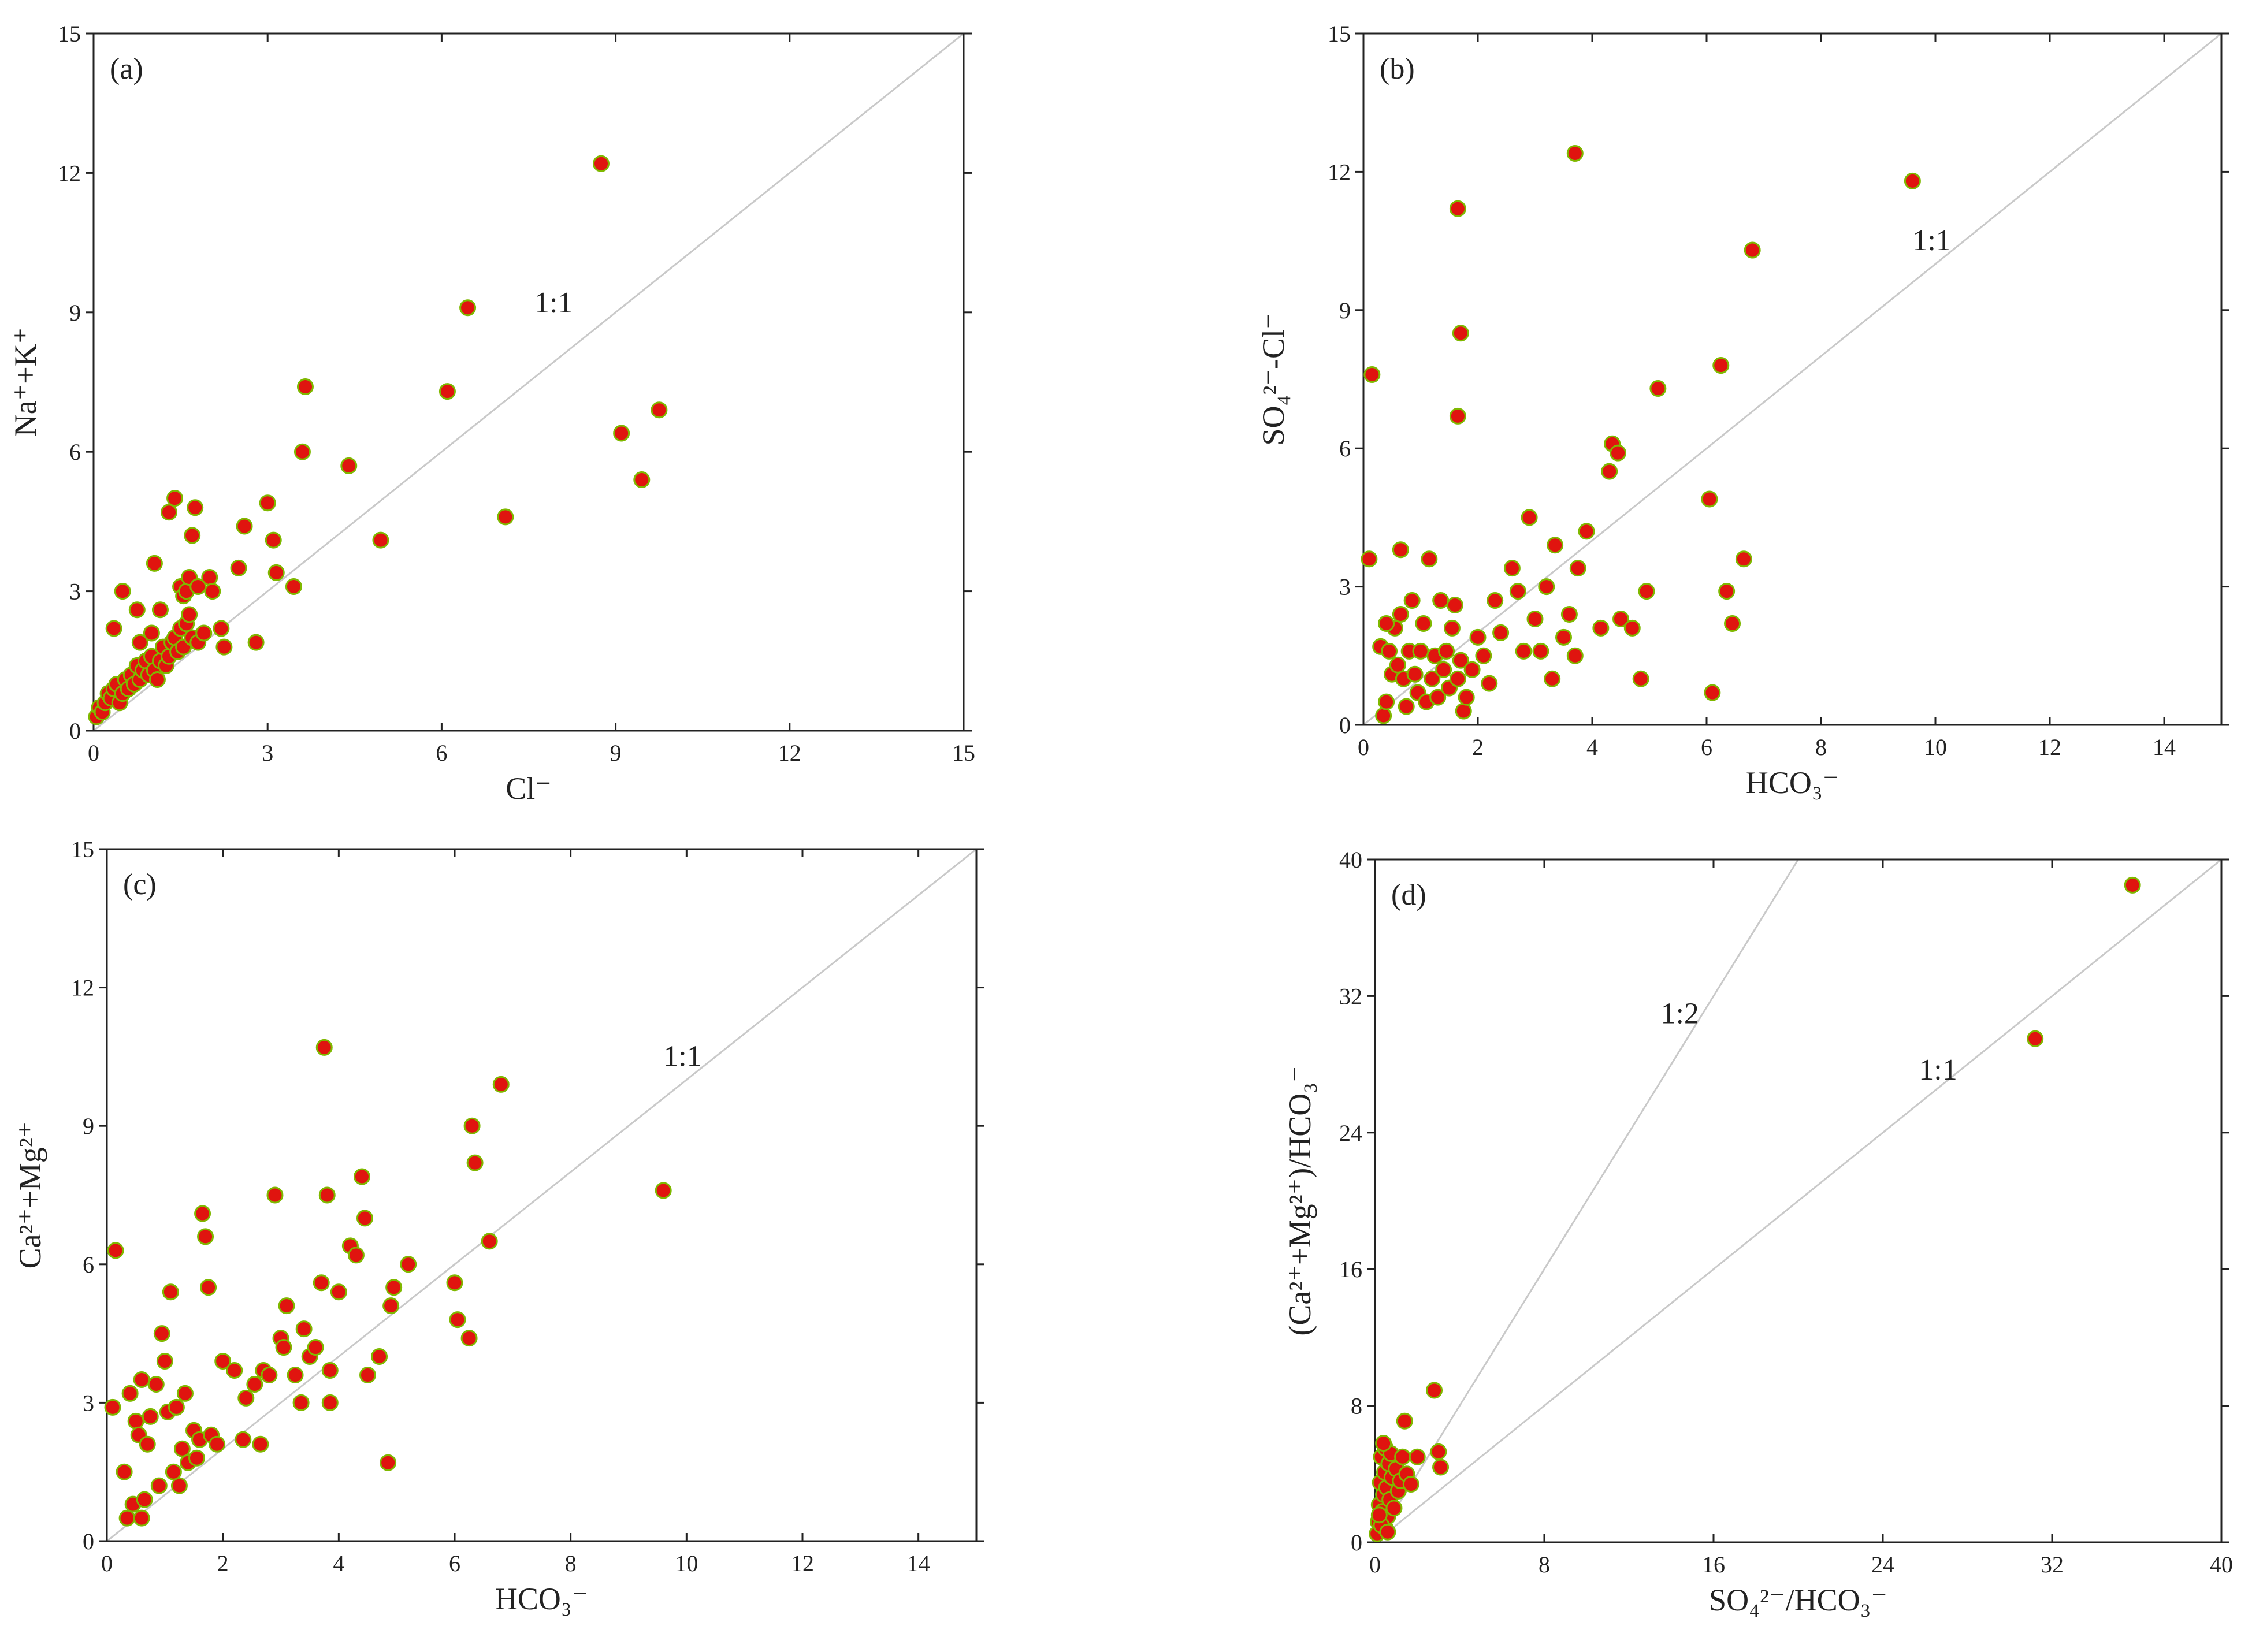 This screenshot has width=2252, height=1652. I want to click on y-axis-title: Na⁺+K⁺, so click(25, 382).